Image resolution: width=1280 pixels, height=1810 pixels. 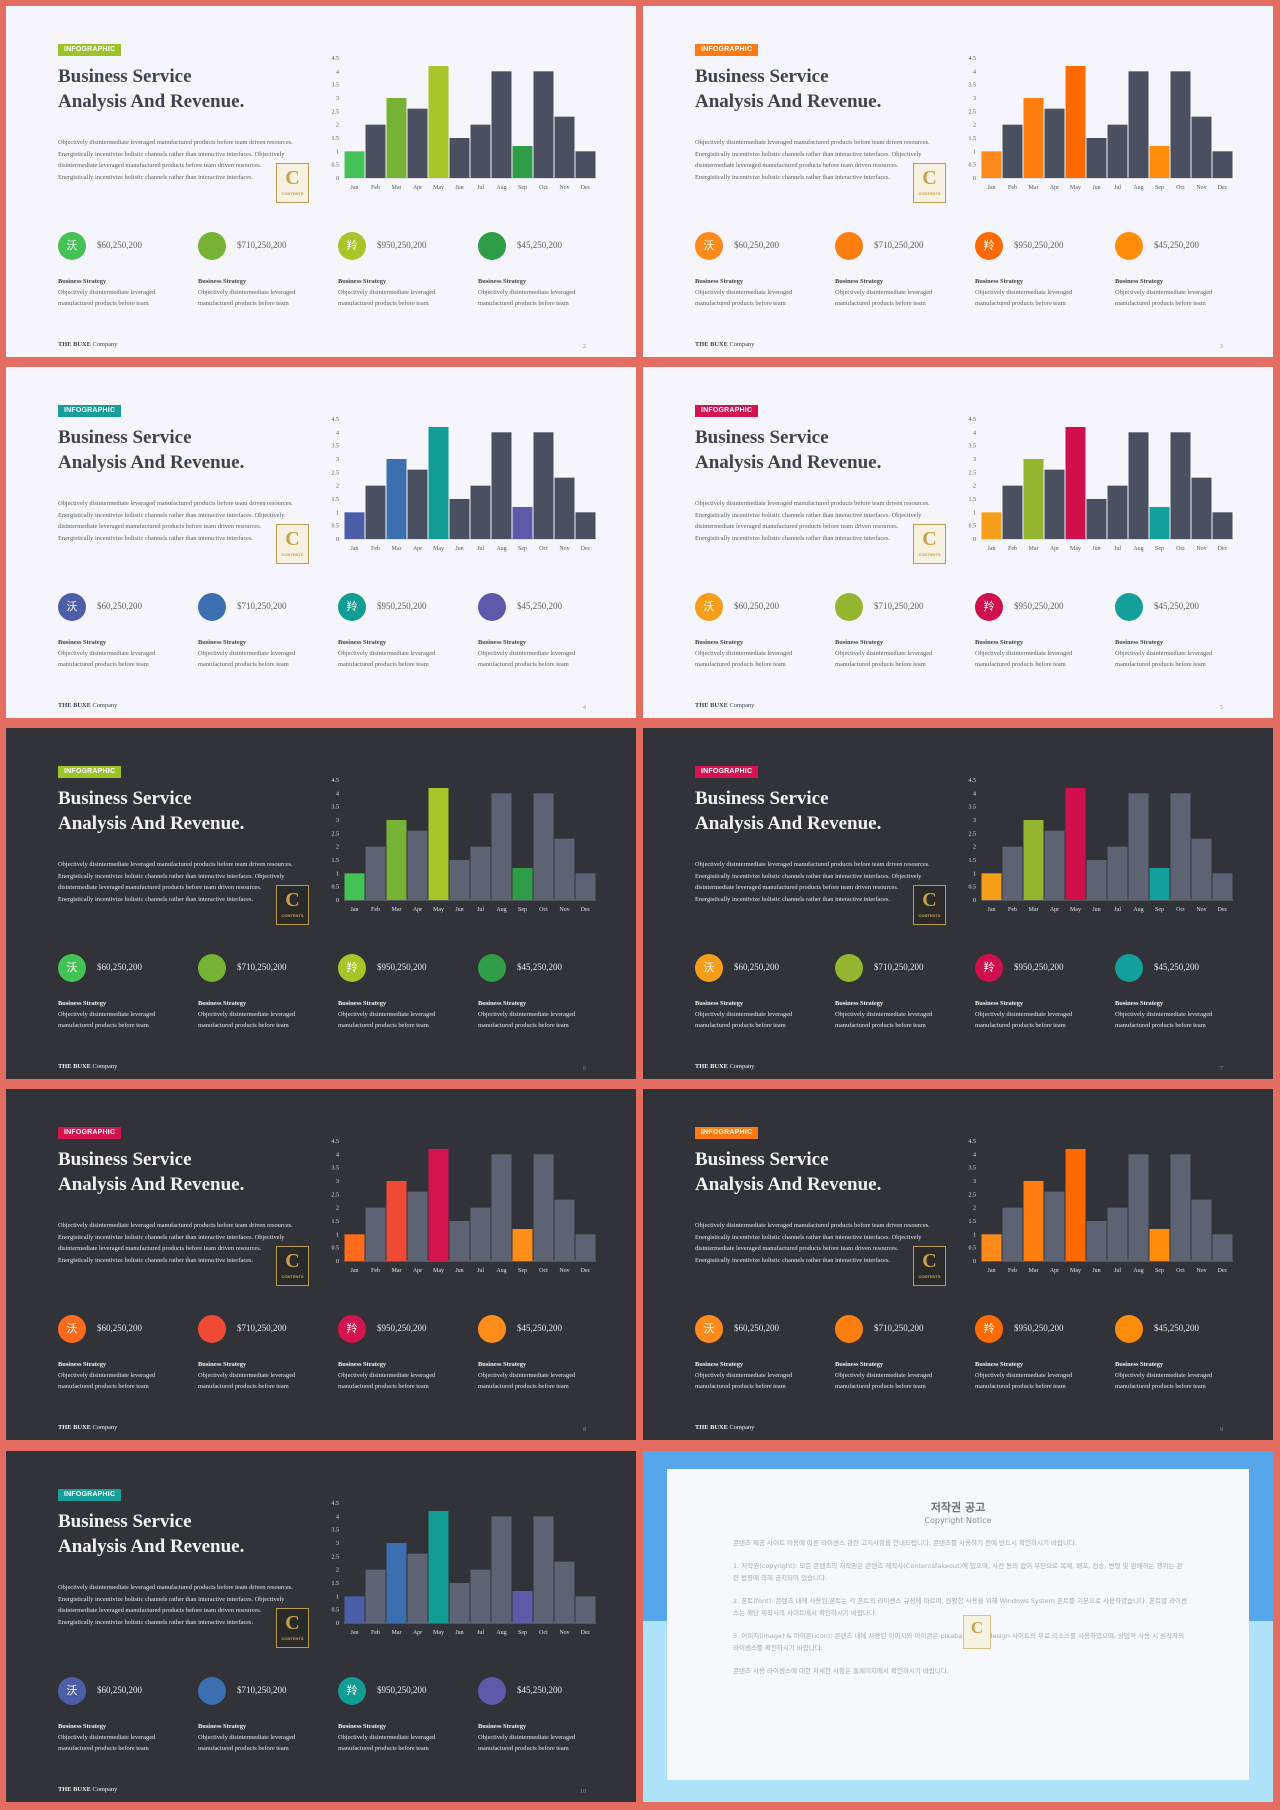 What do you see at coordinates (1185, 247) in the screenshot?
I see `stat-item: $45,250,200` at bounding box center [1185, 247].